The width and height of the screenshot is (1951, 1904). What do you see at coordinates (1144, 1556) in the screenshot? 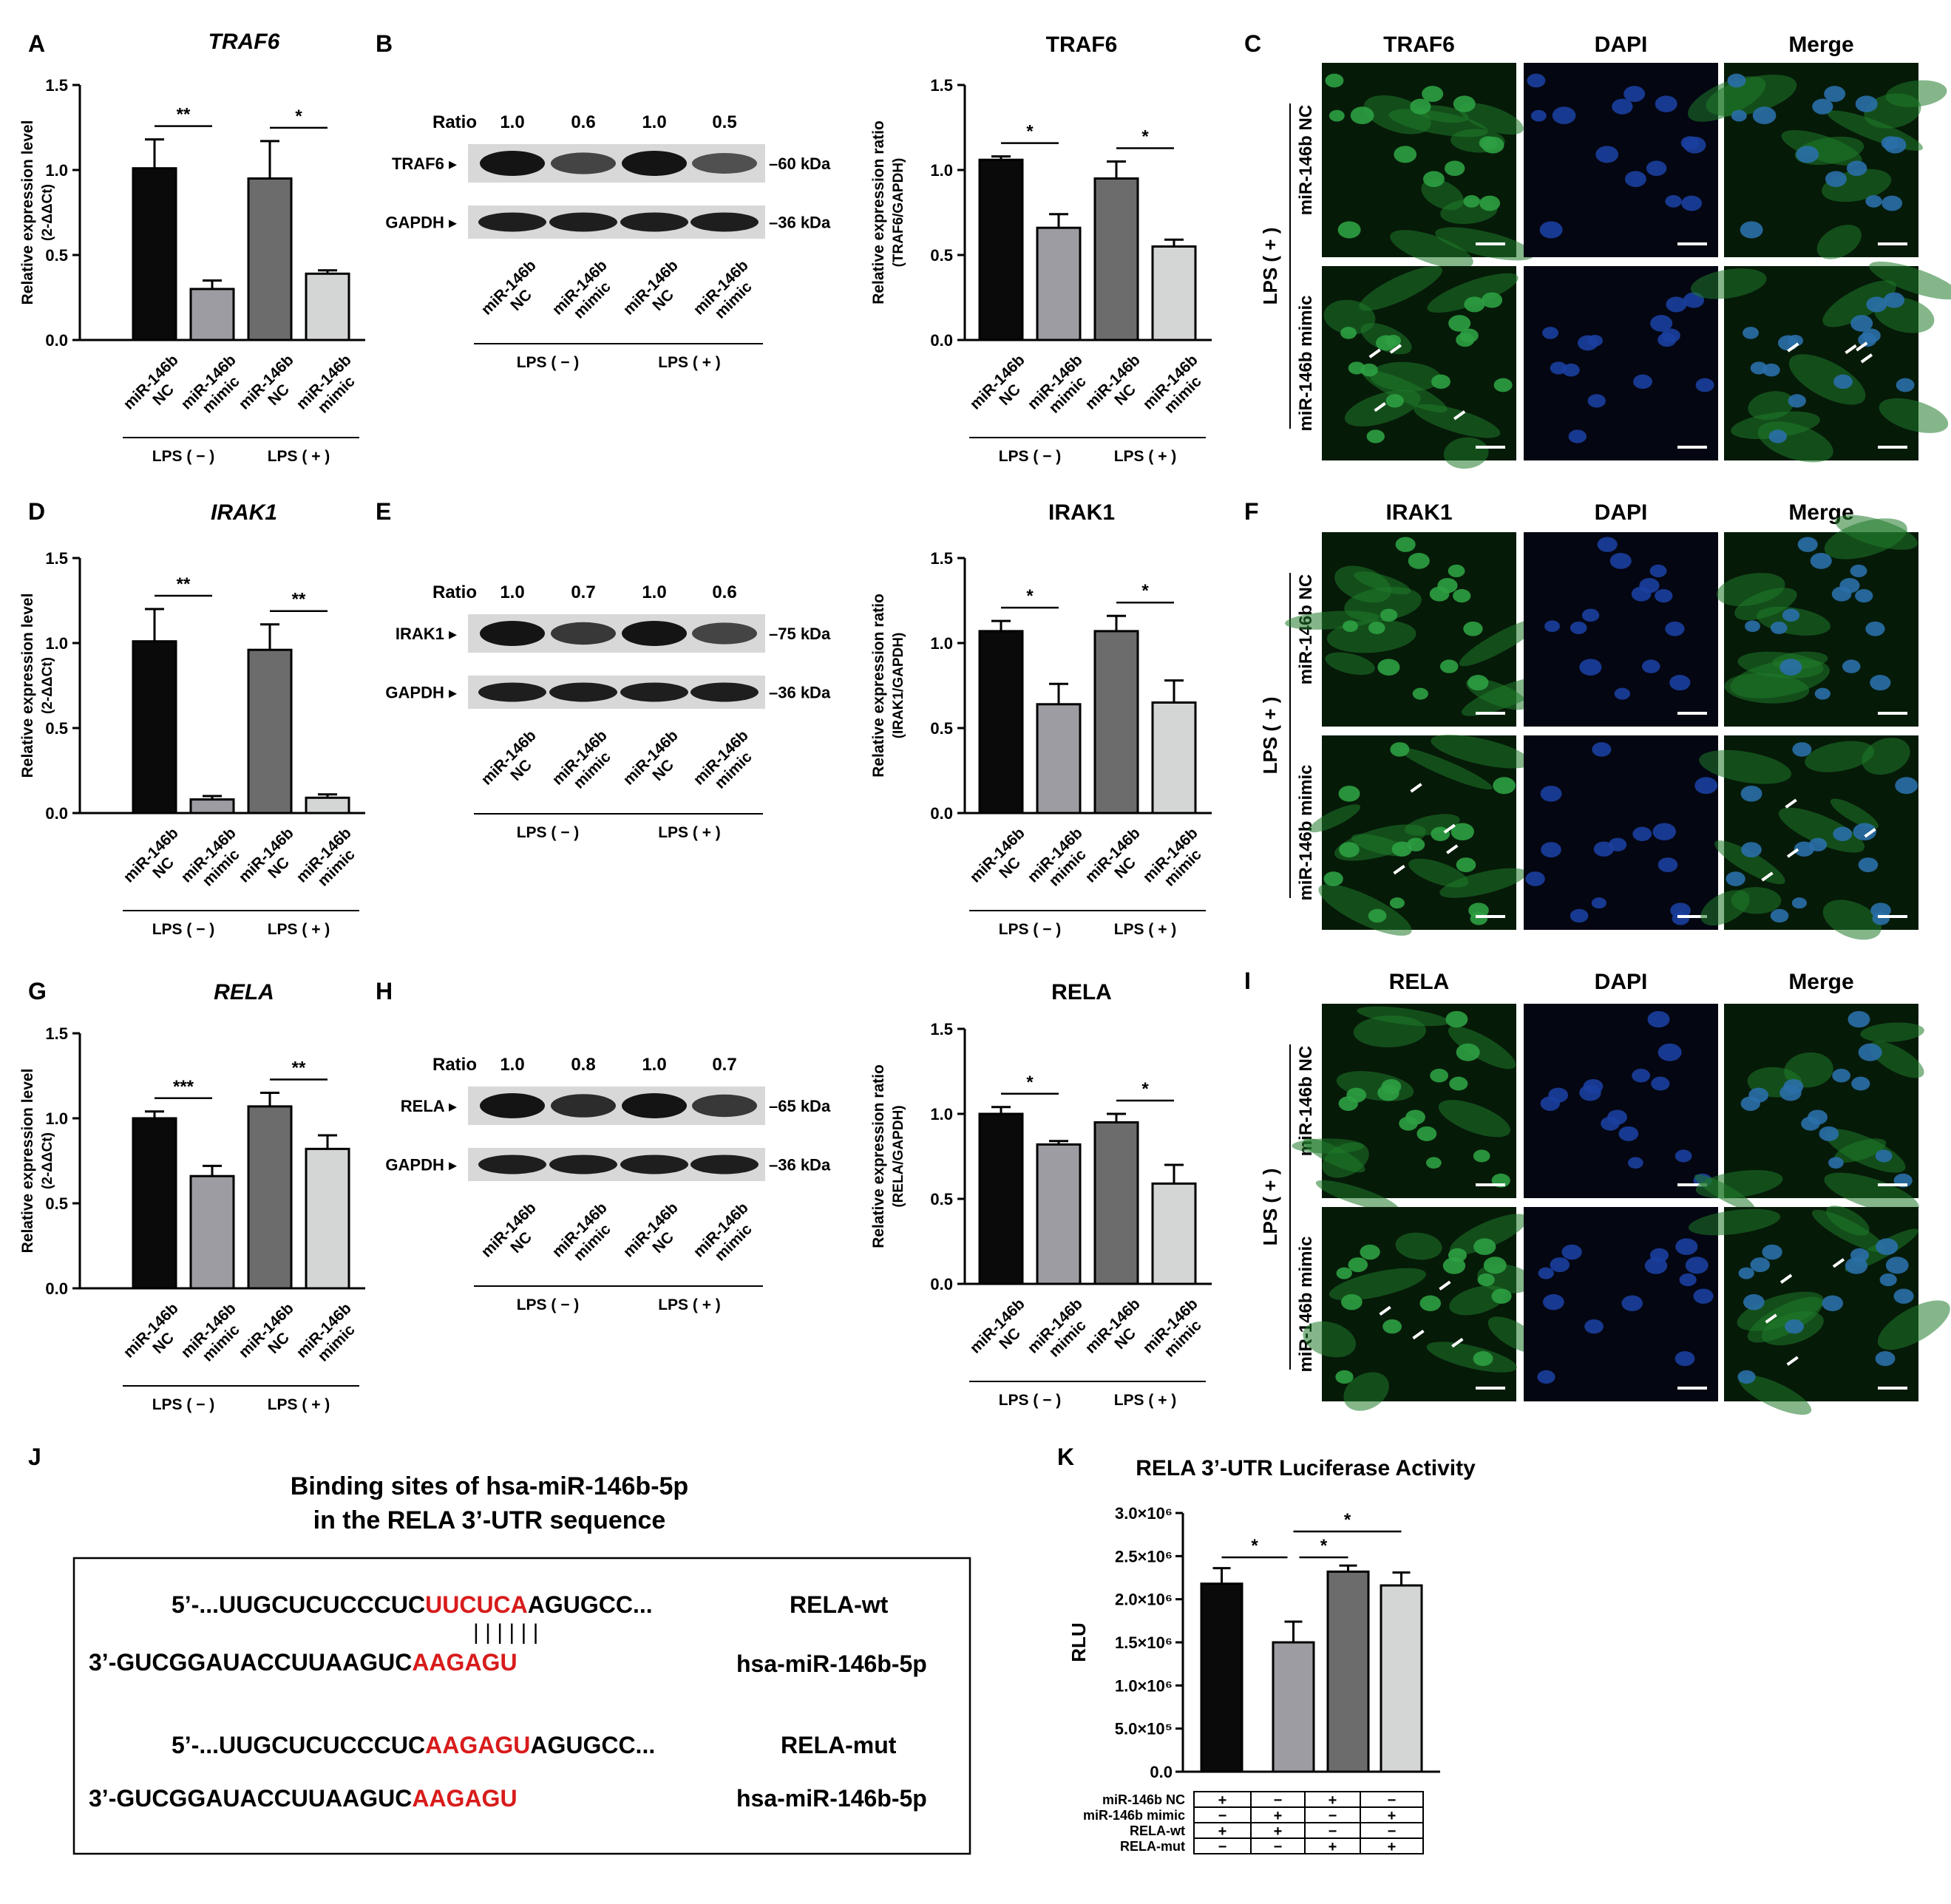
I see `y-tick-label: 2.5×10⁶` at bounding box center [1144, 1556].